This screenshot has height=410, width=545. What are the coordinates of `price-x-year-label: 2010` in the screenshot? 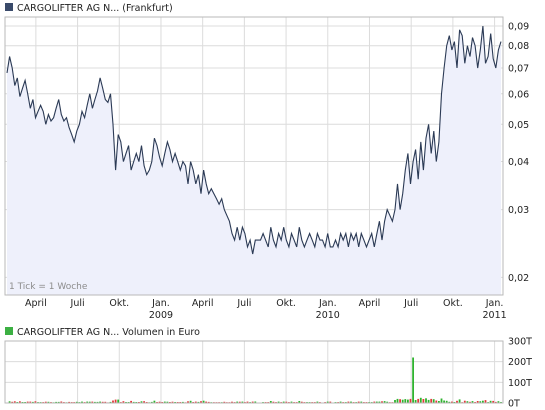 It's located at (328, 315).